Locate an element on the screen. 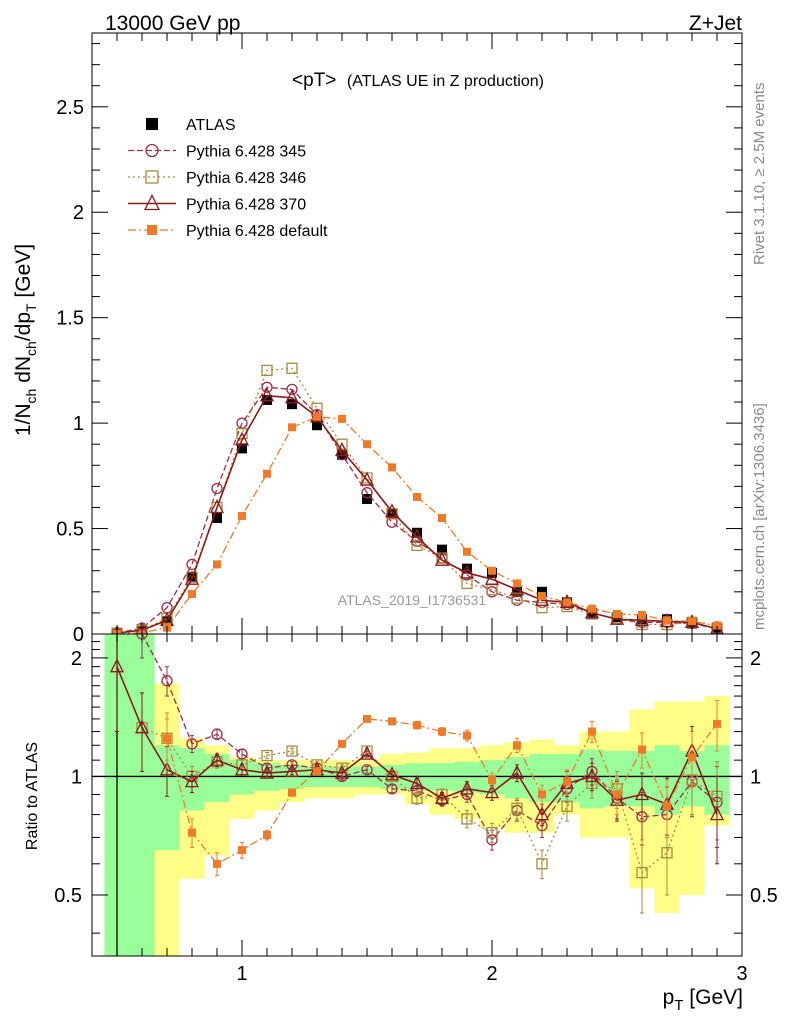 The width and height of the screenshot is (786, 1029). legend-label-p345: Pythia 6.428 345 is located at coordinates (246, 152).